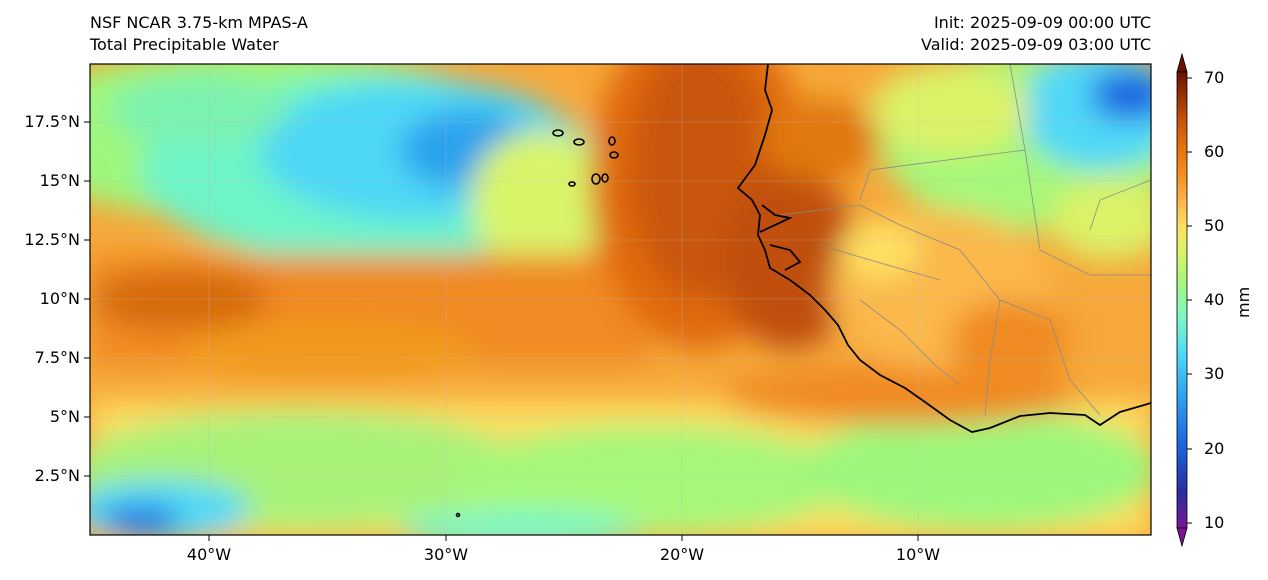 The height and width of the screenshot is (580, 1268). I want to click on colorbar-tick-label: 70, so click(1214, 77).